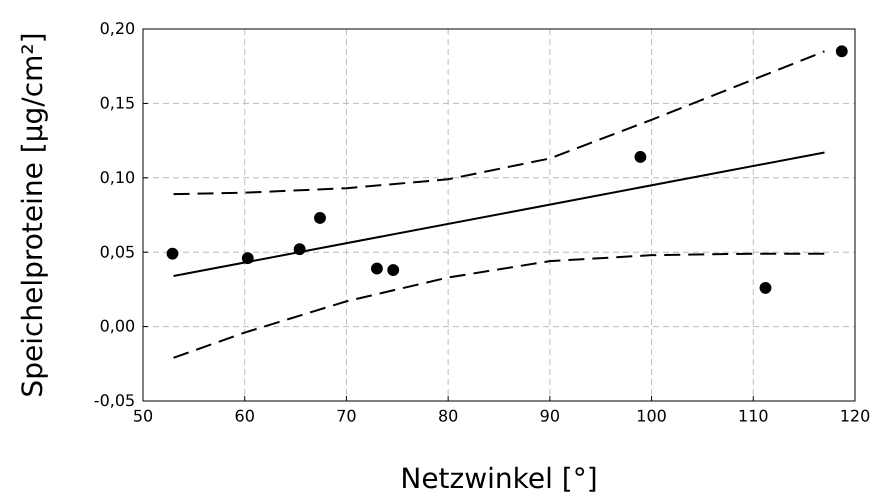  Describe the element at coordinates (550, 416) in the screenshot. I see `x-tick-label: 90` at that location.